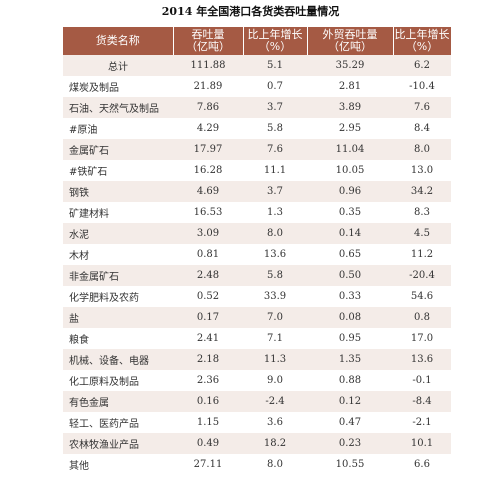 Image resolution: width=501 pixels, height=486 pixels. Describe the element at coordinates (350, 254) in the screenshot. I see `cell-value: 0.65` at that location.